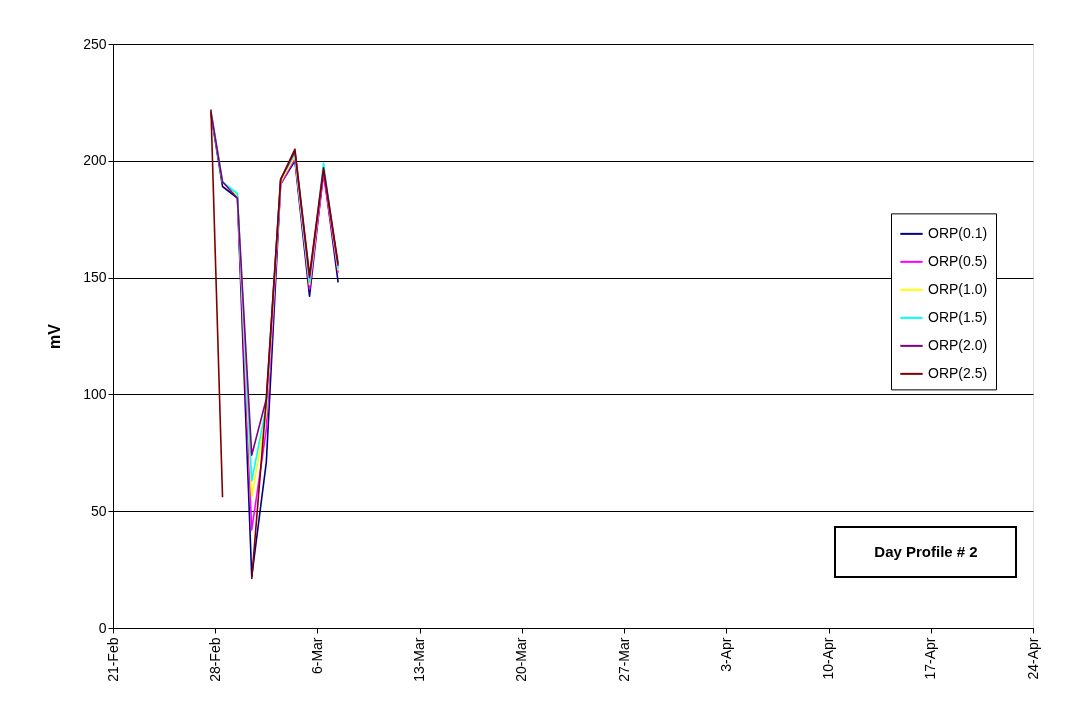  Describe the element at coordinates (958, 260) in the screenshot. I see `legend-label: ORP(0.5)` at that location.